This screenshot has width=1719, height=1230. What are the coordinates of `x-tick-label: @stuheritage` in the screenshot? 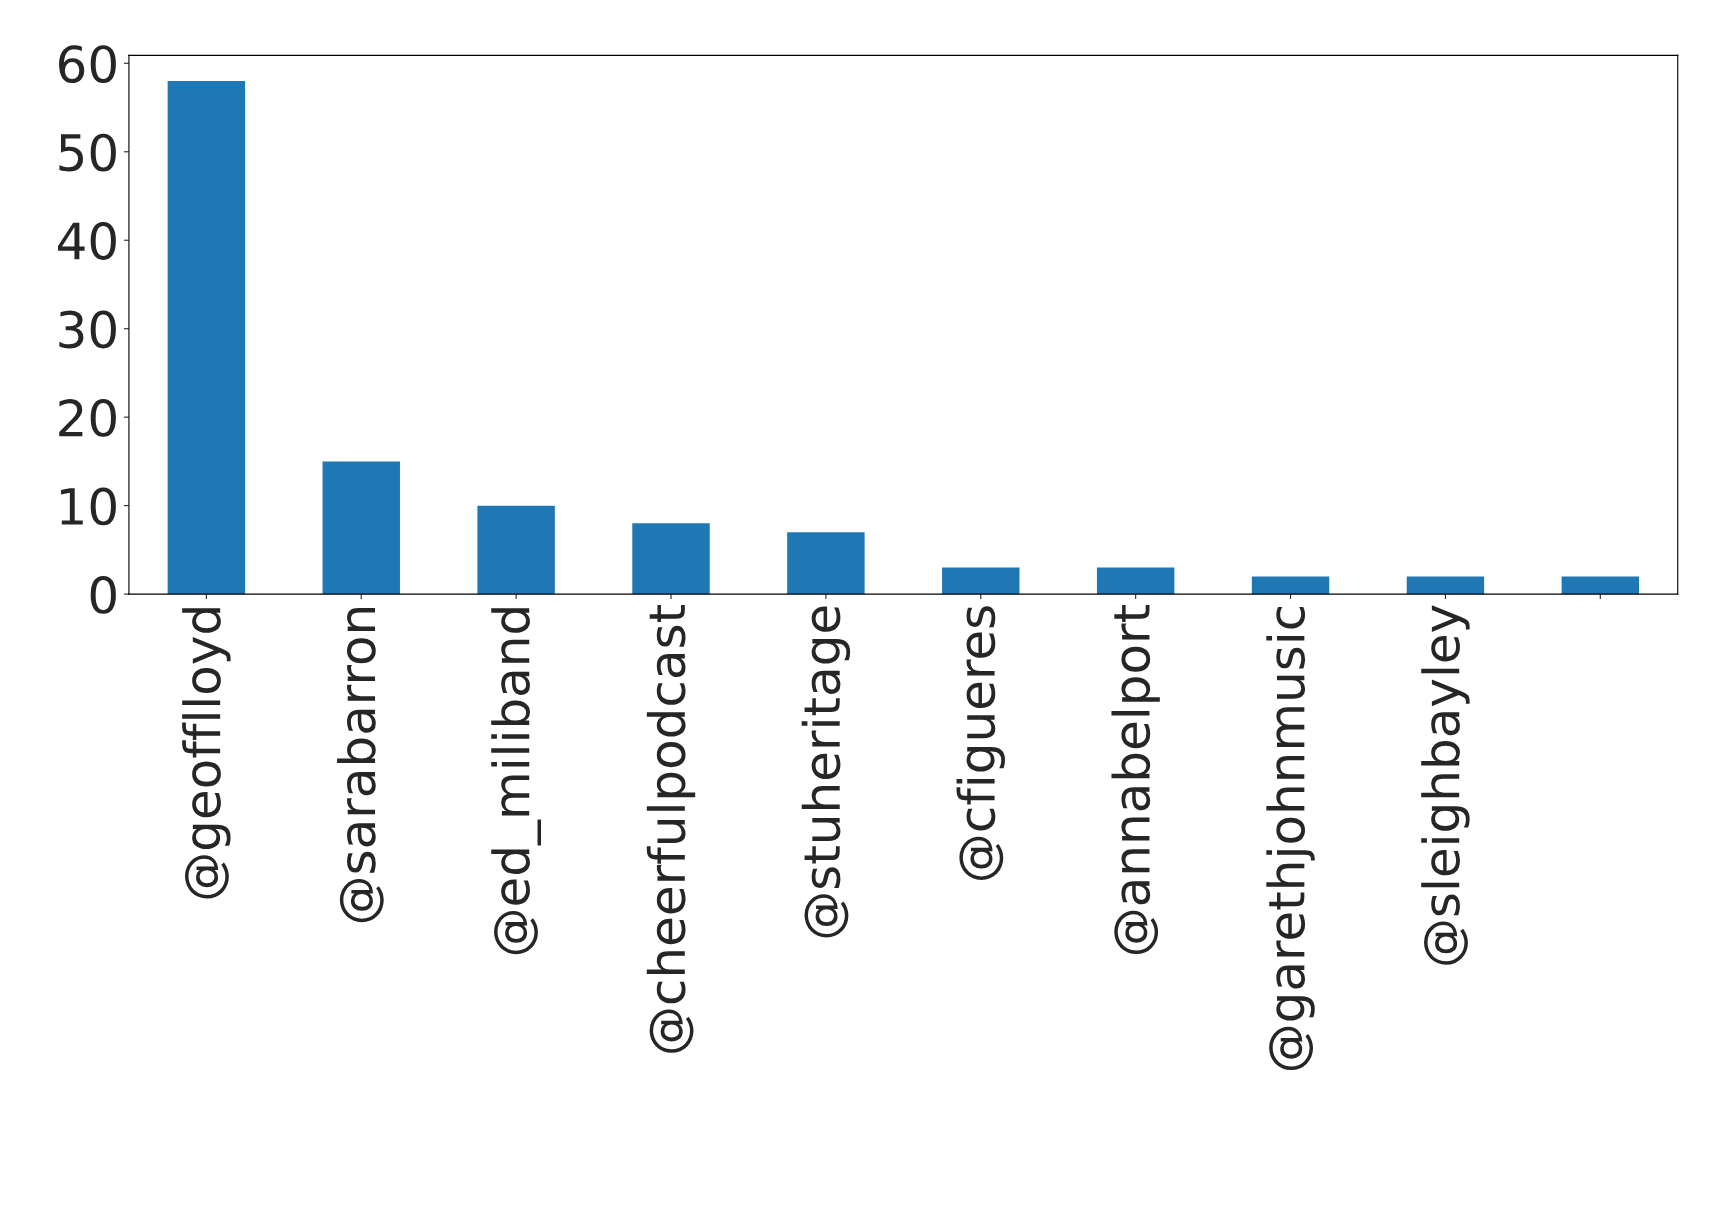 It's located at (826, 772).